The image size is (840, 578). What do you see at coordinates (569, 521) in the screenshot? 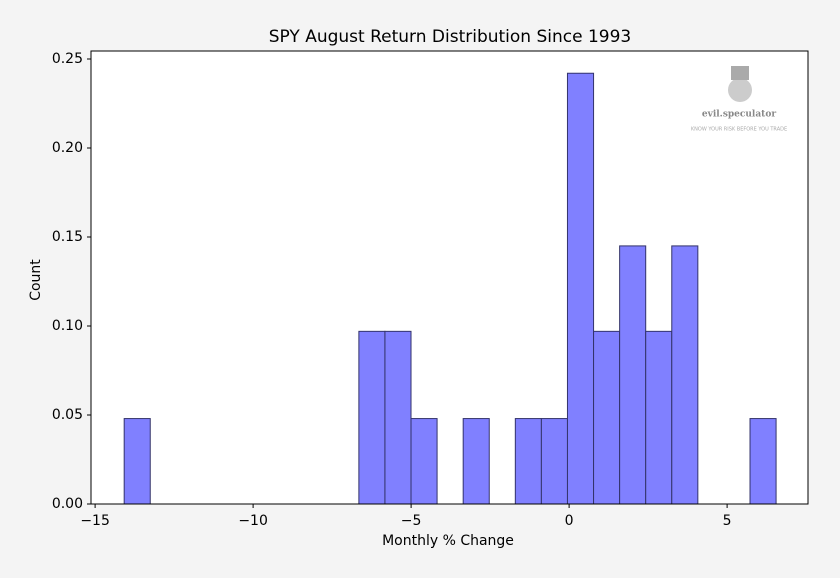
I see `x-tick-label: 0` at bounding box center [569, 521].